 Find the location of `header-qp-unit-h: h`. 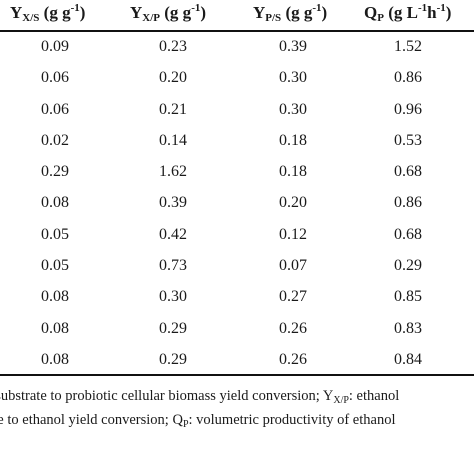

header-qp-unit-h: h is located at coordinates (432, 12).